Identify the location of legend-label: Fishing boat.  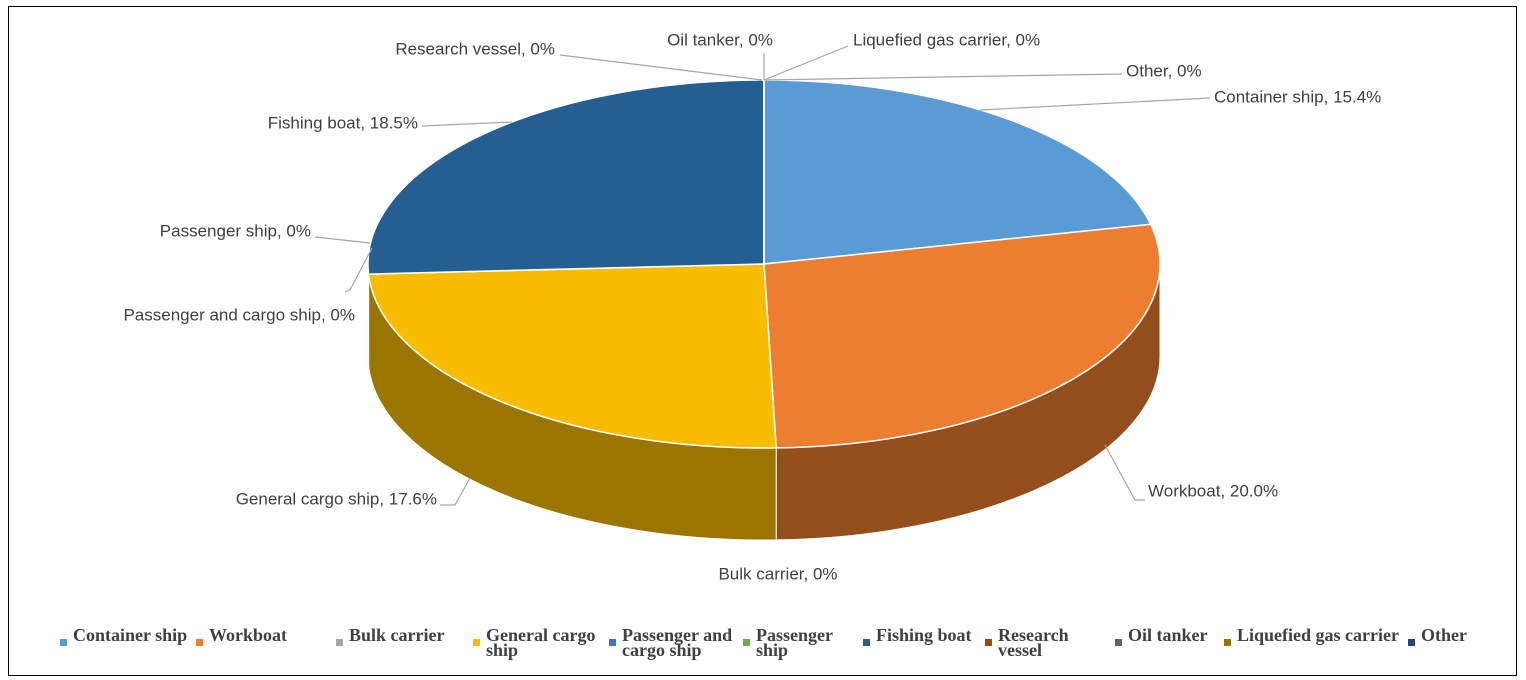
(924, 635).